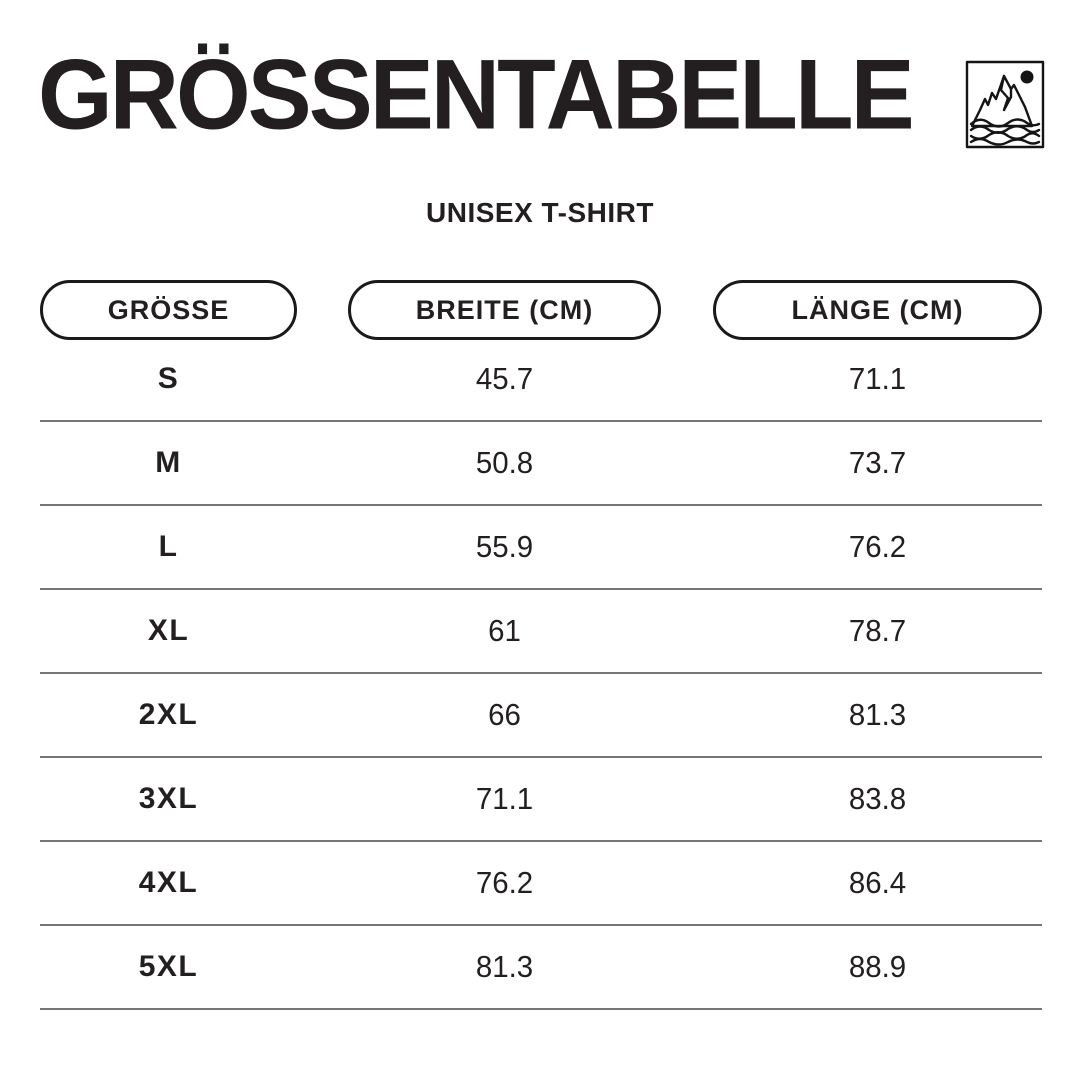 This screenshot has width=1080, height=1080. I want to click on laenge-cell: 83.8, so click(877, 798).